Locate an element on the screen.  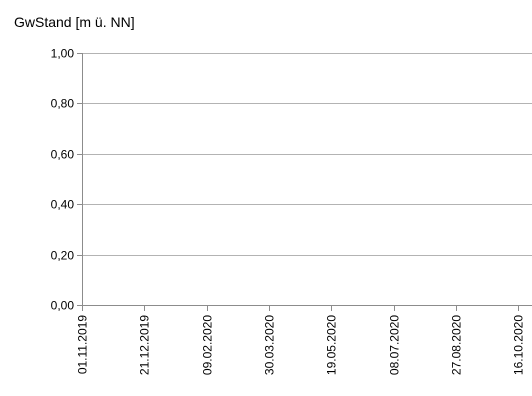
x-tick-label: 30.03.2020 is located at coordinates (270, 345).